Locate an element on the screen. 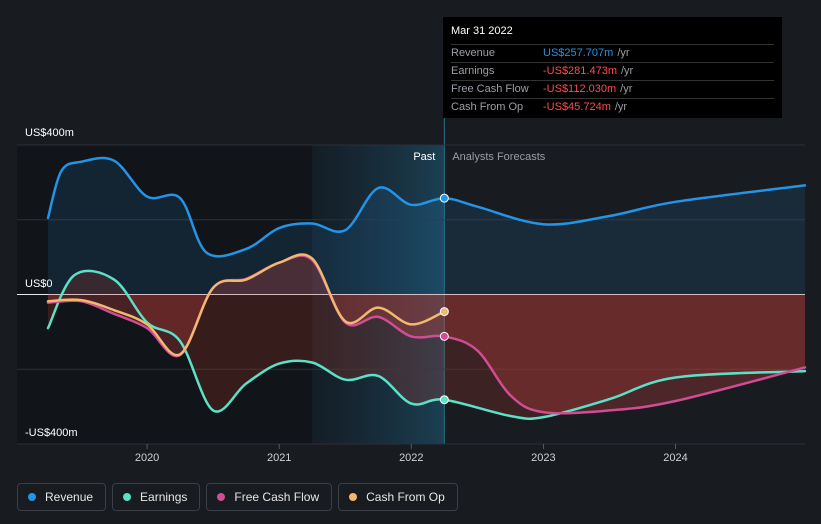 This screenshot has width=821, height=524. x-tick-label: 2024 is located at coordinates (675, 458).